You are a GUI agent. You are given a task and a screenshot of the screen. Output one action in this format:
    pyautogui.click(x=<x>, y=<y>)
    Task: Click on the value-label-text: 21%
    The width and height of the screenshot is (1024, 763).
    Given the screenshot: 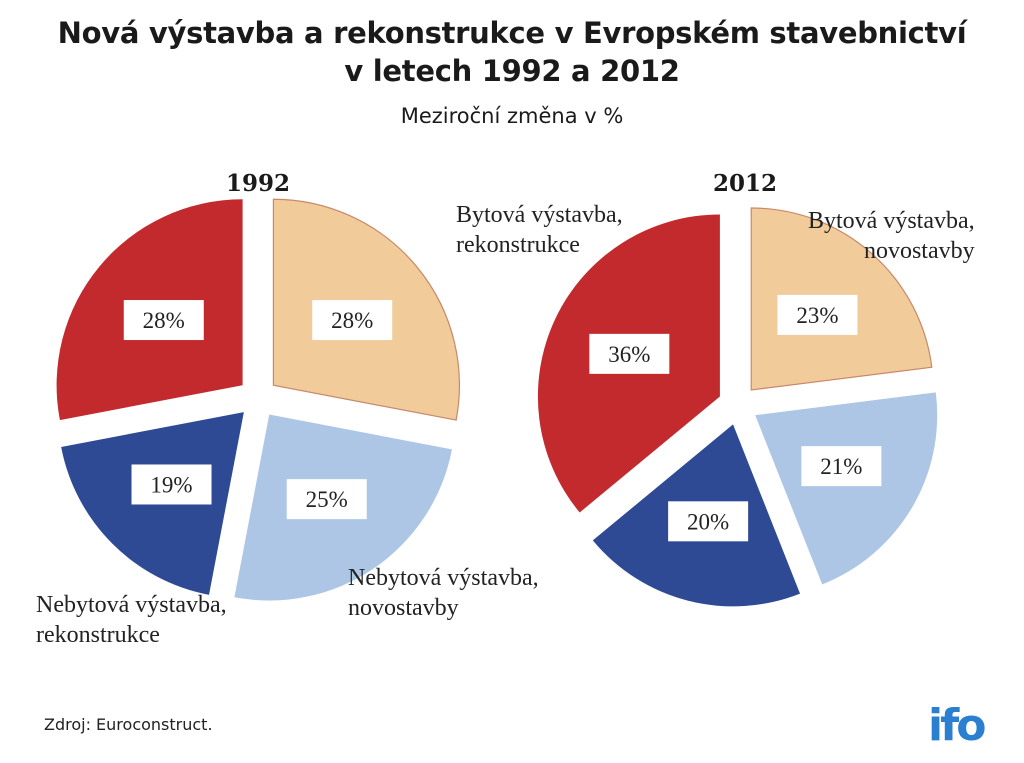 What is the action you would take?
    pyautogui.click(x=841, y=466)
    